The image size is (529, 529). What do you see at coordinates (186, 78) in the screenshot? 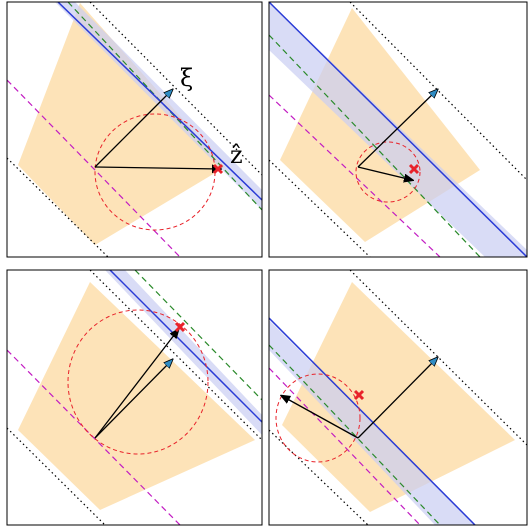
I see `xi-label: ξ` at bounding box center [186, 78].